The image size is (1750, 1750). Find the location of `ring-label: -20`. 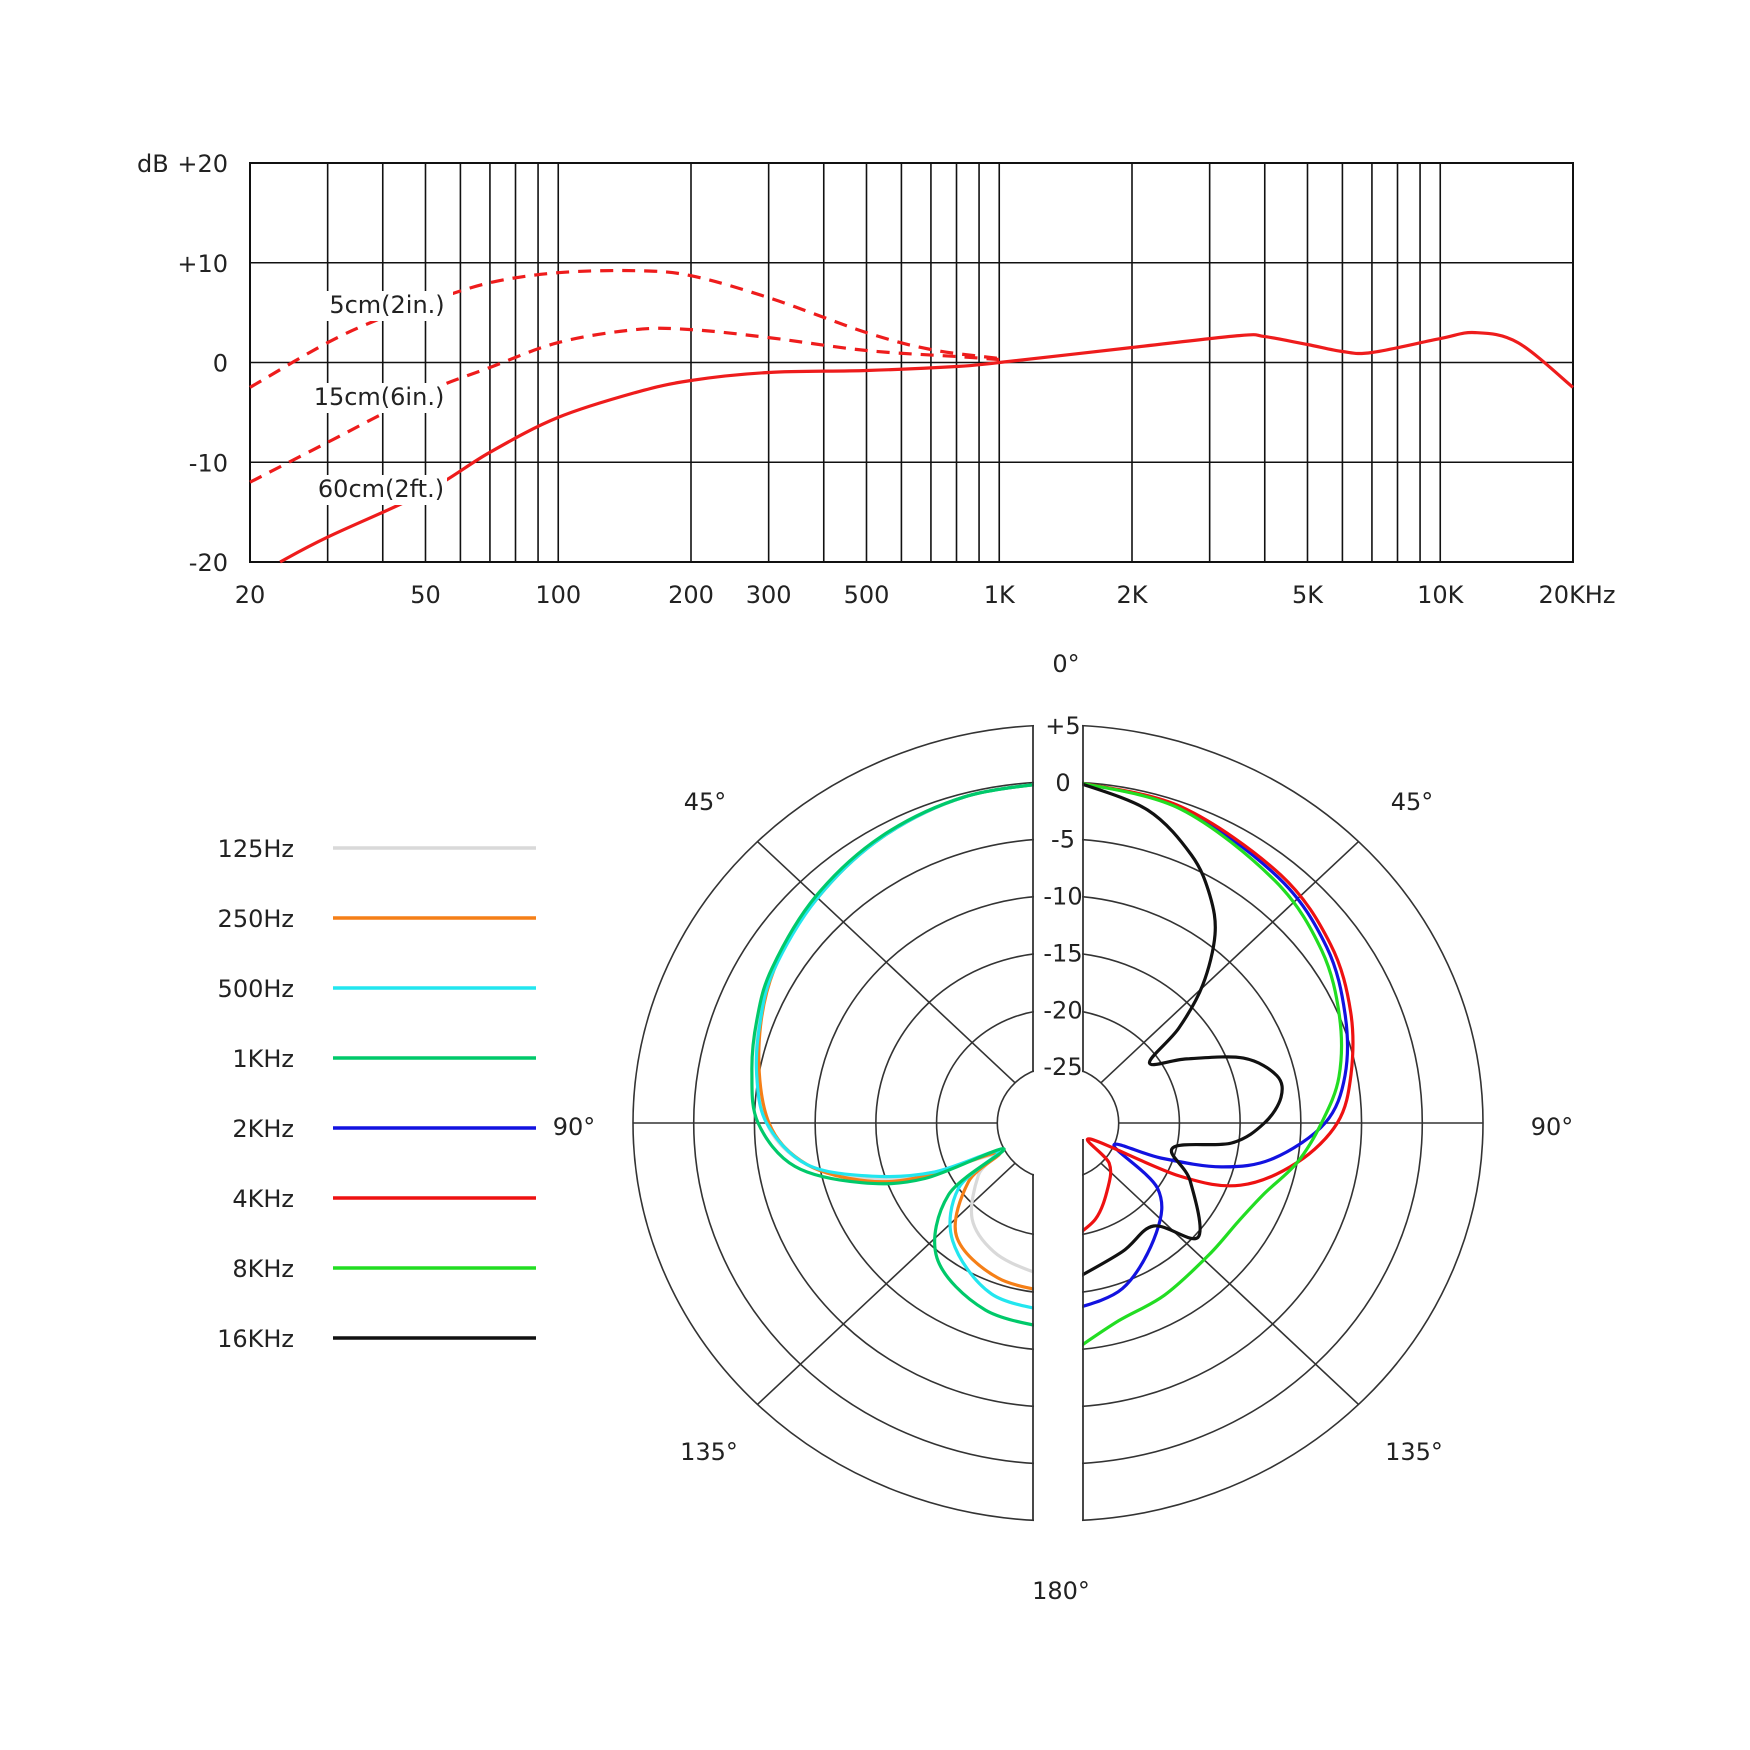

ring-label: -20 is located at coordinates (1062, 1010).